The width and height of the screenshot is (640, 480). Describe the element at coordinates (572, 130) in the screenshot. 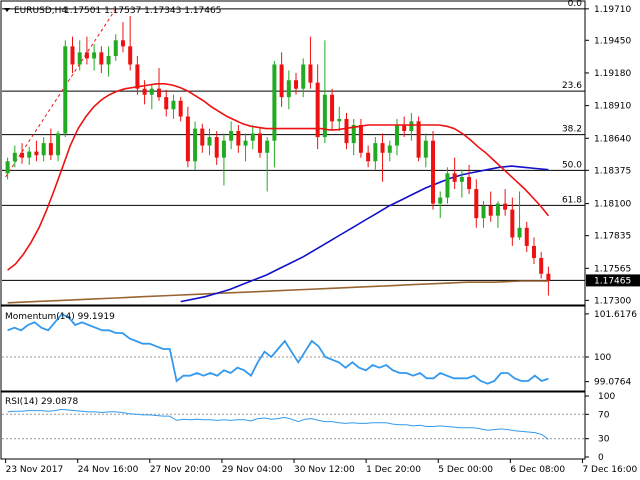

I see `fib-level-label: 38.2` at that location.